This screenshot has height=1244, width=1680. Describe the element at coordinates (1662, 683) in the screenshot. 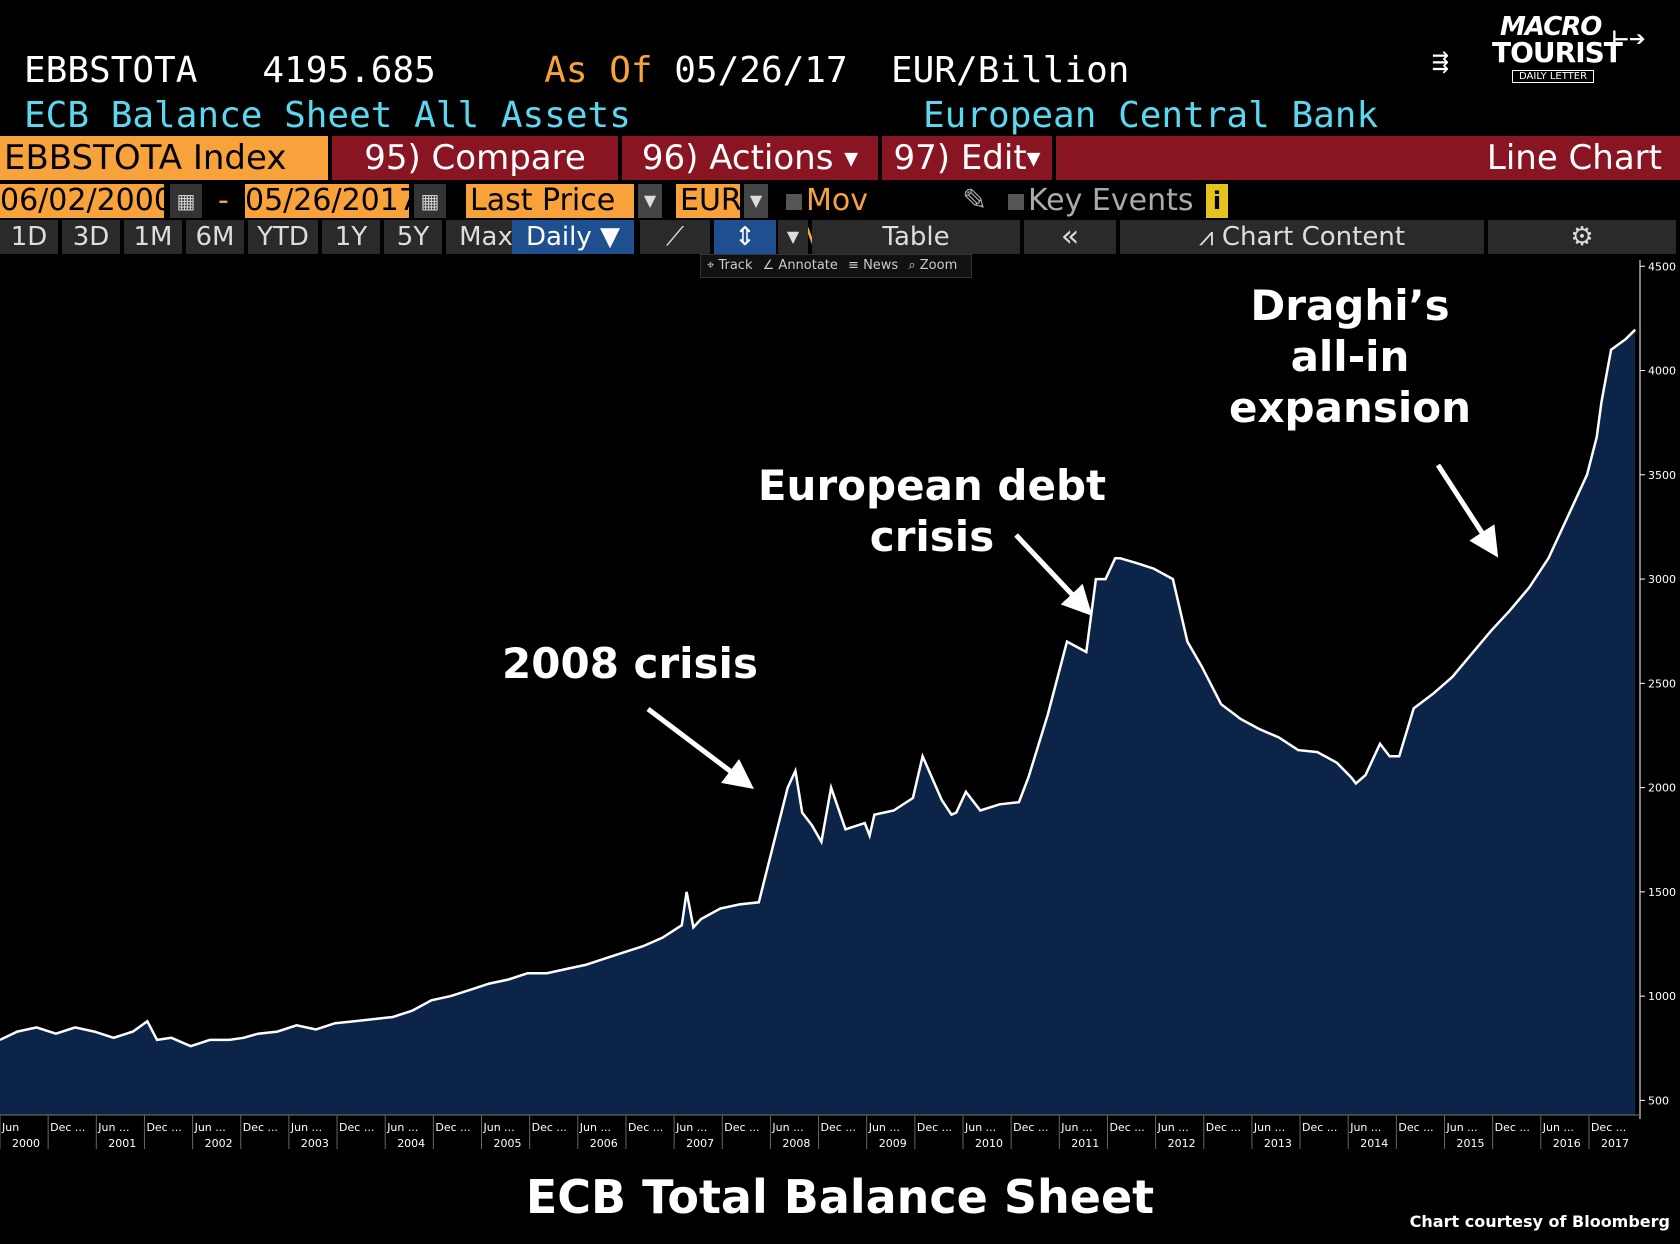

I see `y-tick-label: 2500` at that location.